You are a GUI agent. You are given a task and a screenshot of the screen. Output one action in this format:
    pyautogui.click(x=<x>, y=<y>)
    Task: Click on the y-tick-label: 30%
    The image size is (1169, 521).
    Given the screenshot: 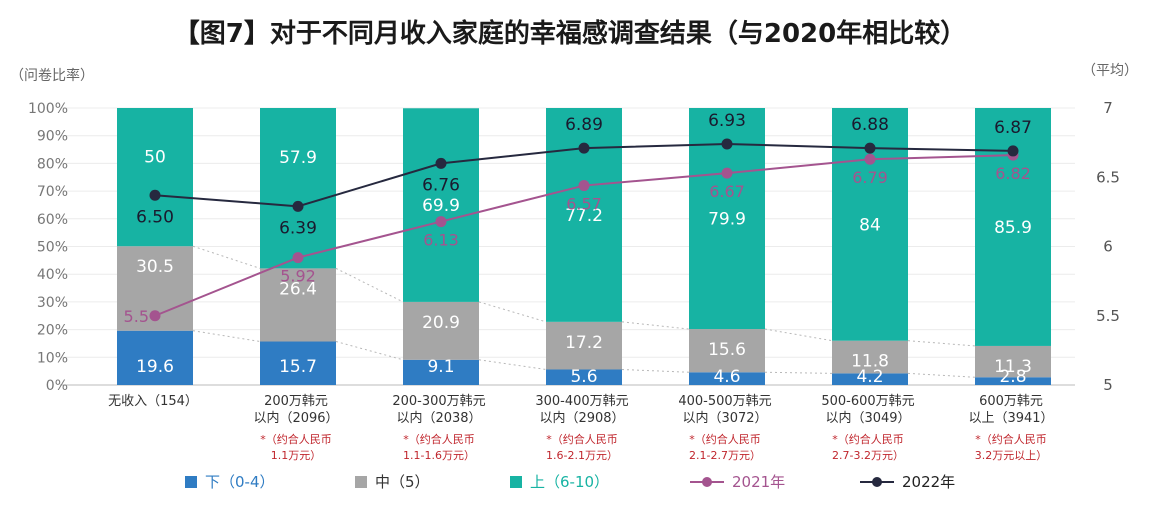 What is the action you would take?
    pyautogui.click(x=52, y=303)
    